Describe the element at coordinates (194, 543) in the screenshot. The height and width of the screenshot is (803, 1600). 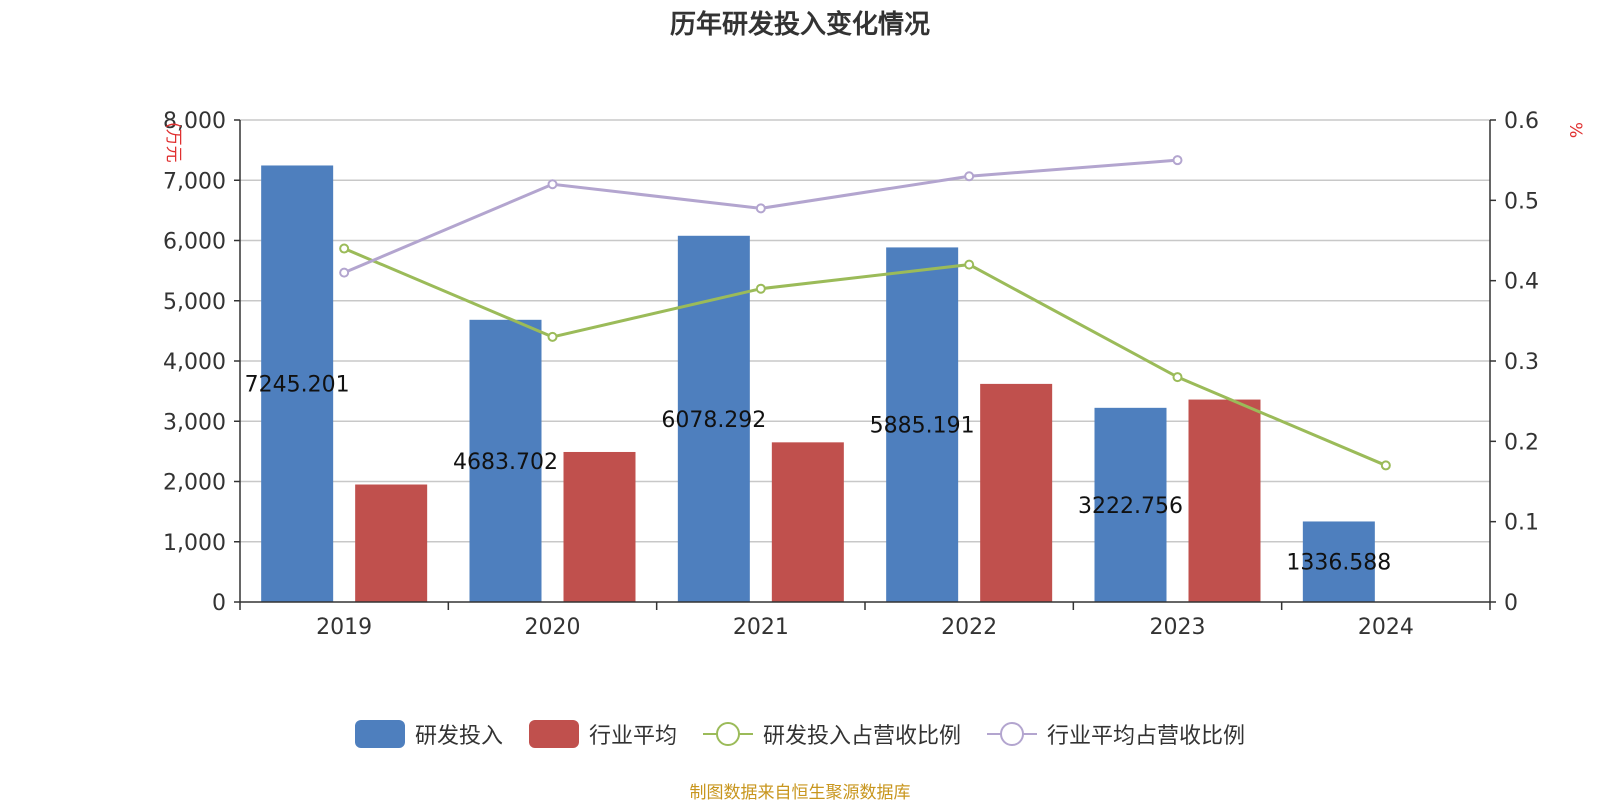
I see `left-tick-label: 1,000` at that location.